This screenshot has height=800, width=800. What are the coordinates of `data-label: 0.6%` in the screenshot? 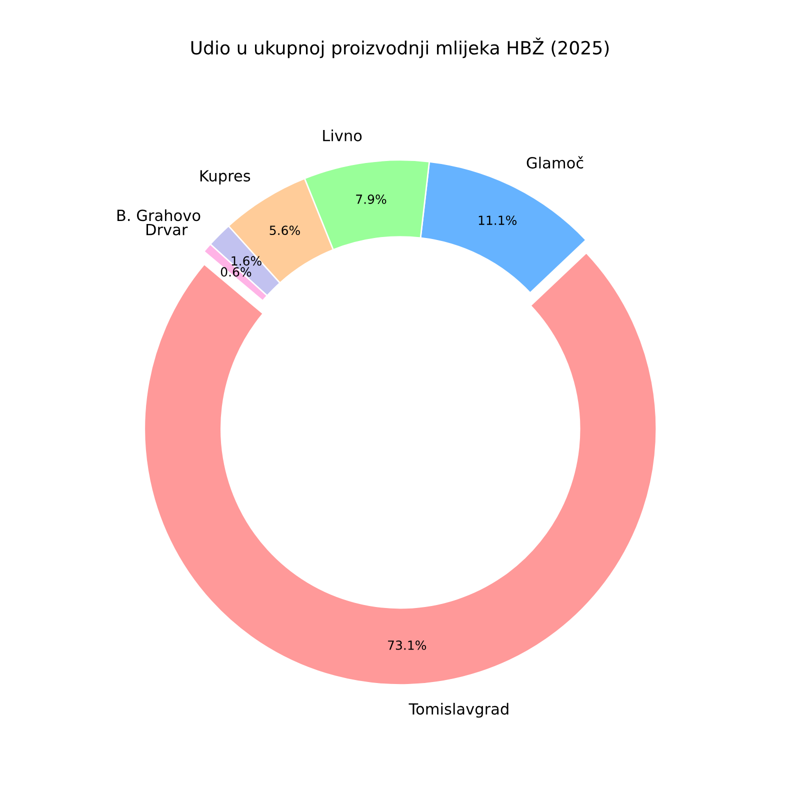 It's located at (236, 272).